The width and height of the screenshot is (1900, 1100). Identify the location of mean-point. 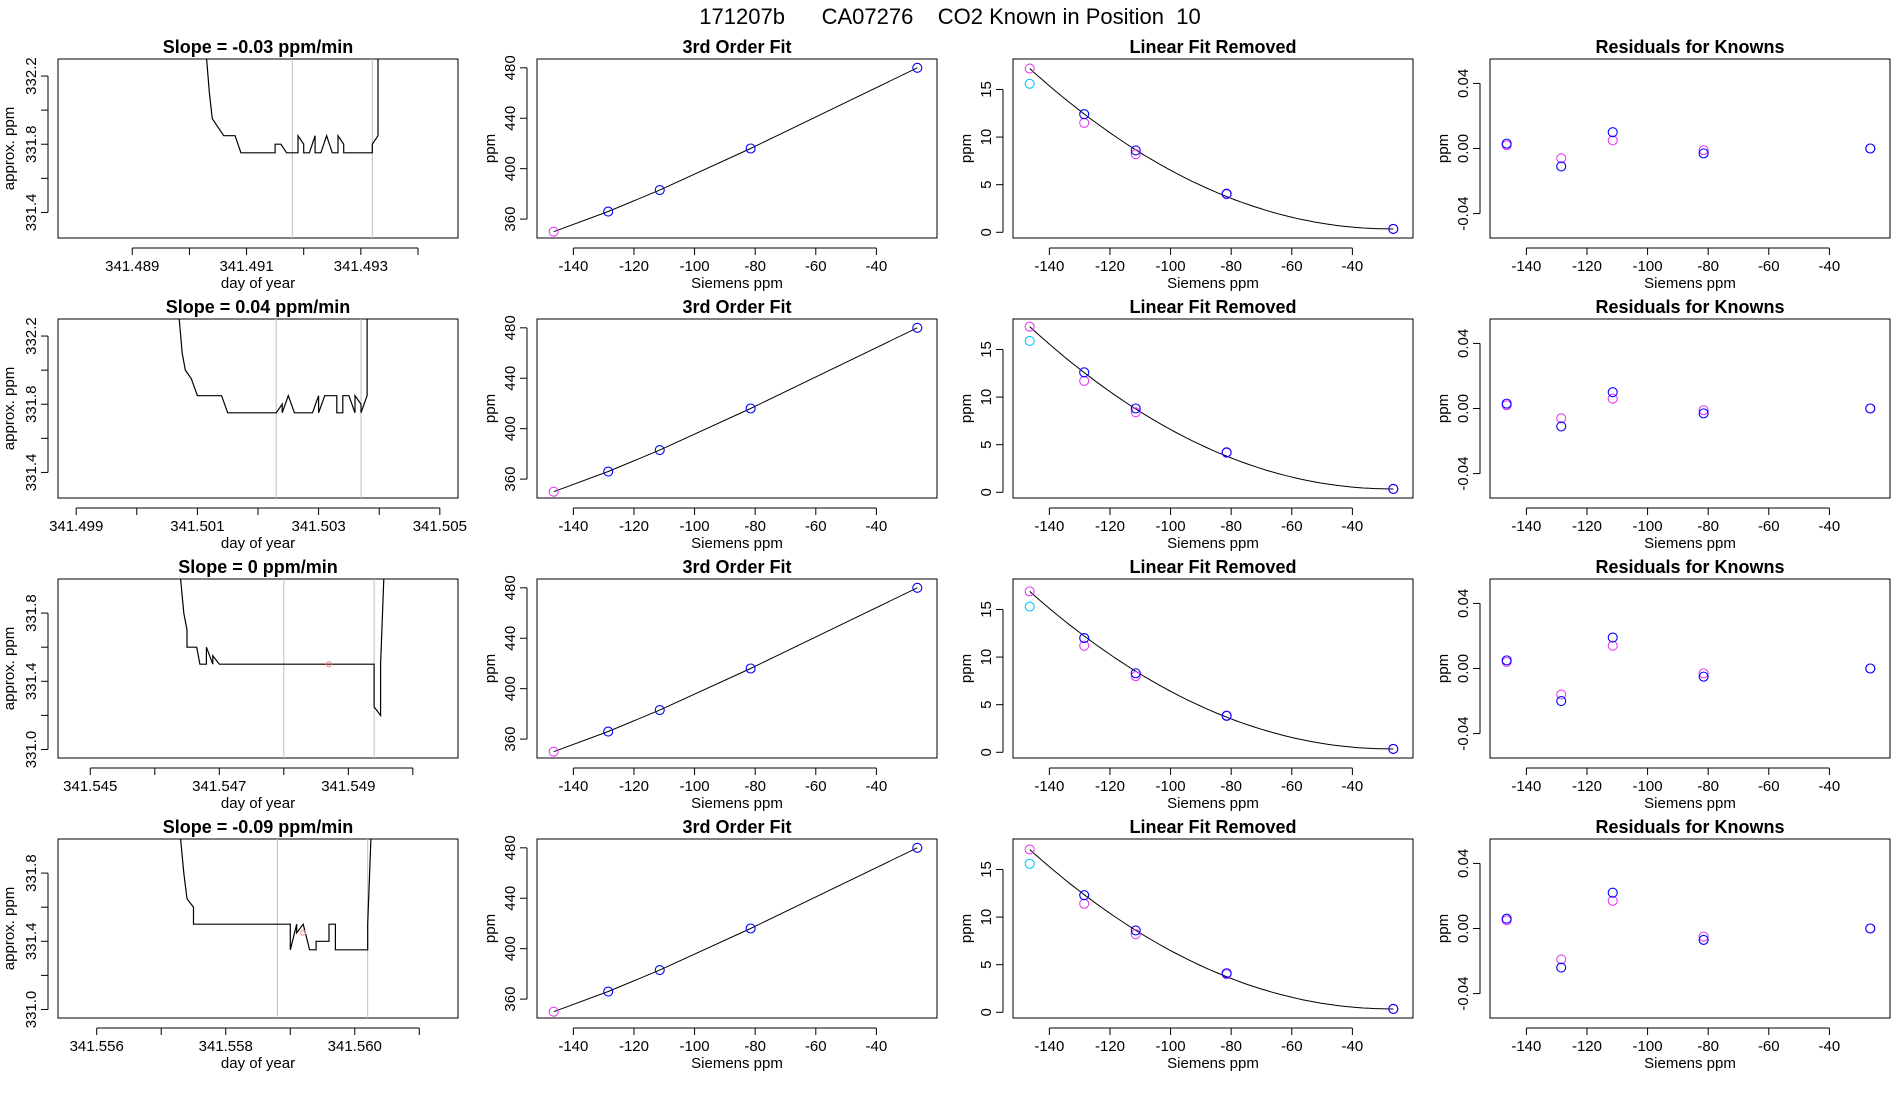
(328, 664).